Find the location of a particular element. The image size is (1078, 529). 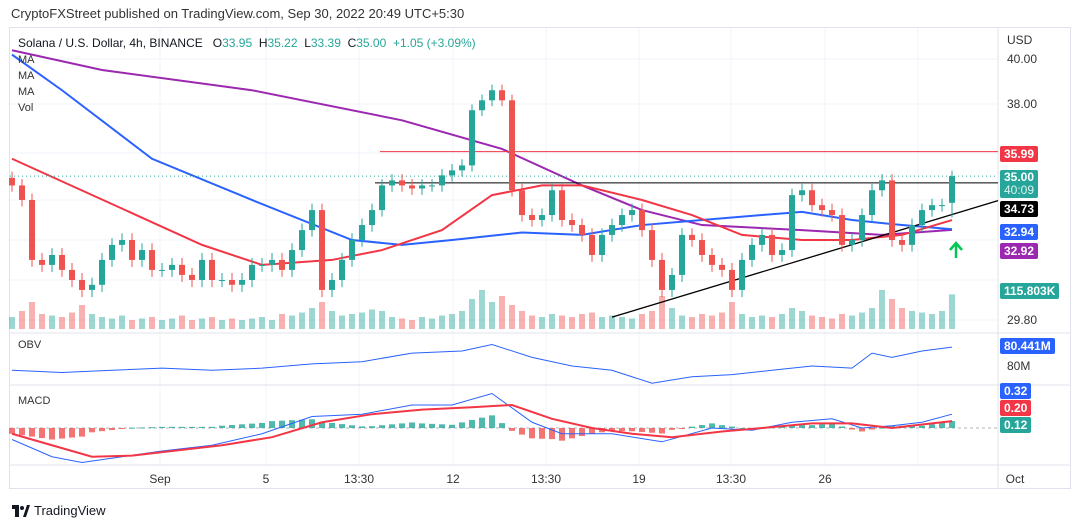

indicator-vol: Vol is located at coordinates (26, 108).